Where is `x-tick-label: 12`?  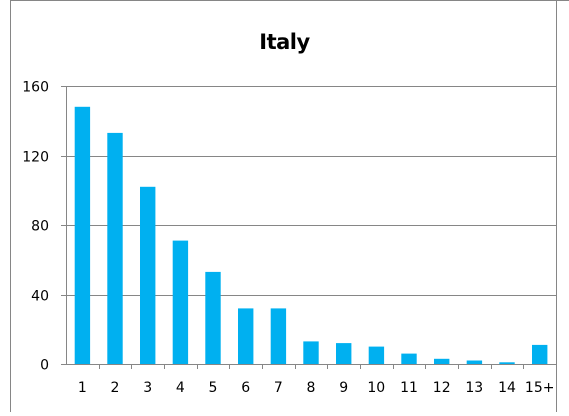 x-tick-label: 12 is located at coordinates (442, 388).